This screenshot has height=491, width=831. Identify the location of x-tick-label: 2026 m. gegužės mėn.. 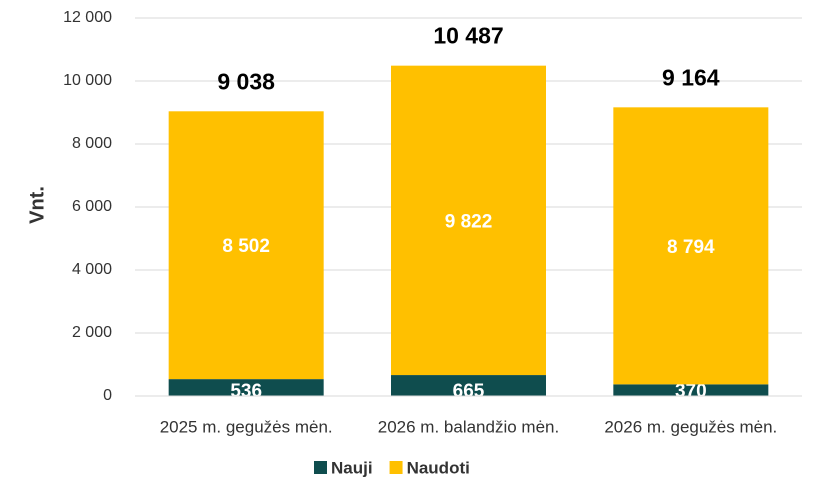
(690, 426).